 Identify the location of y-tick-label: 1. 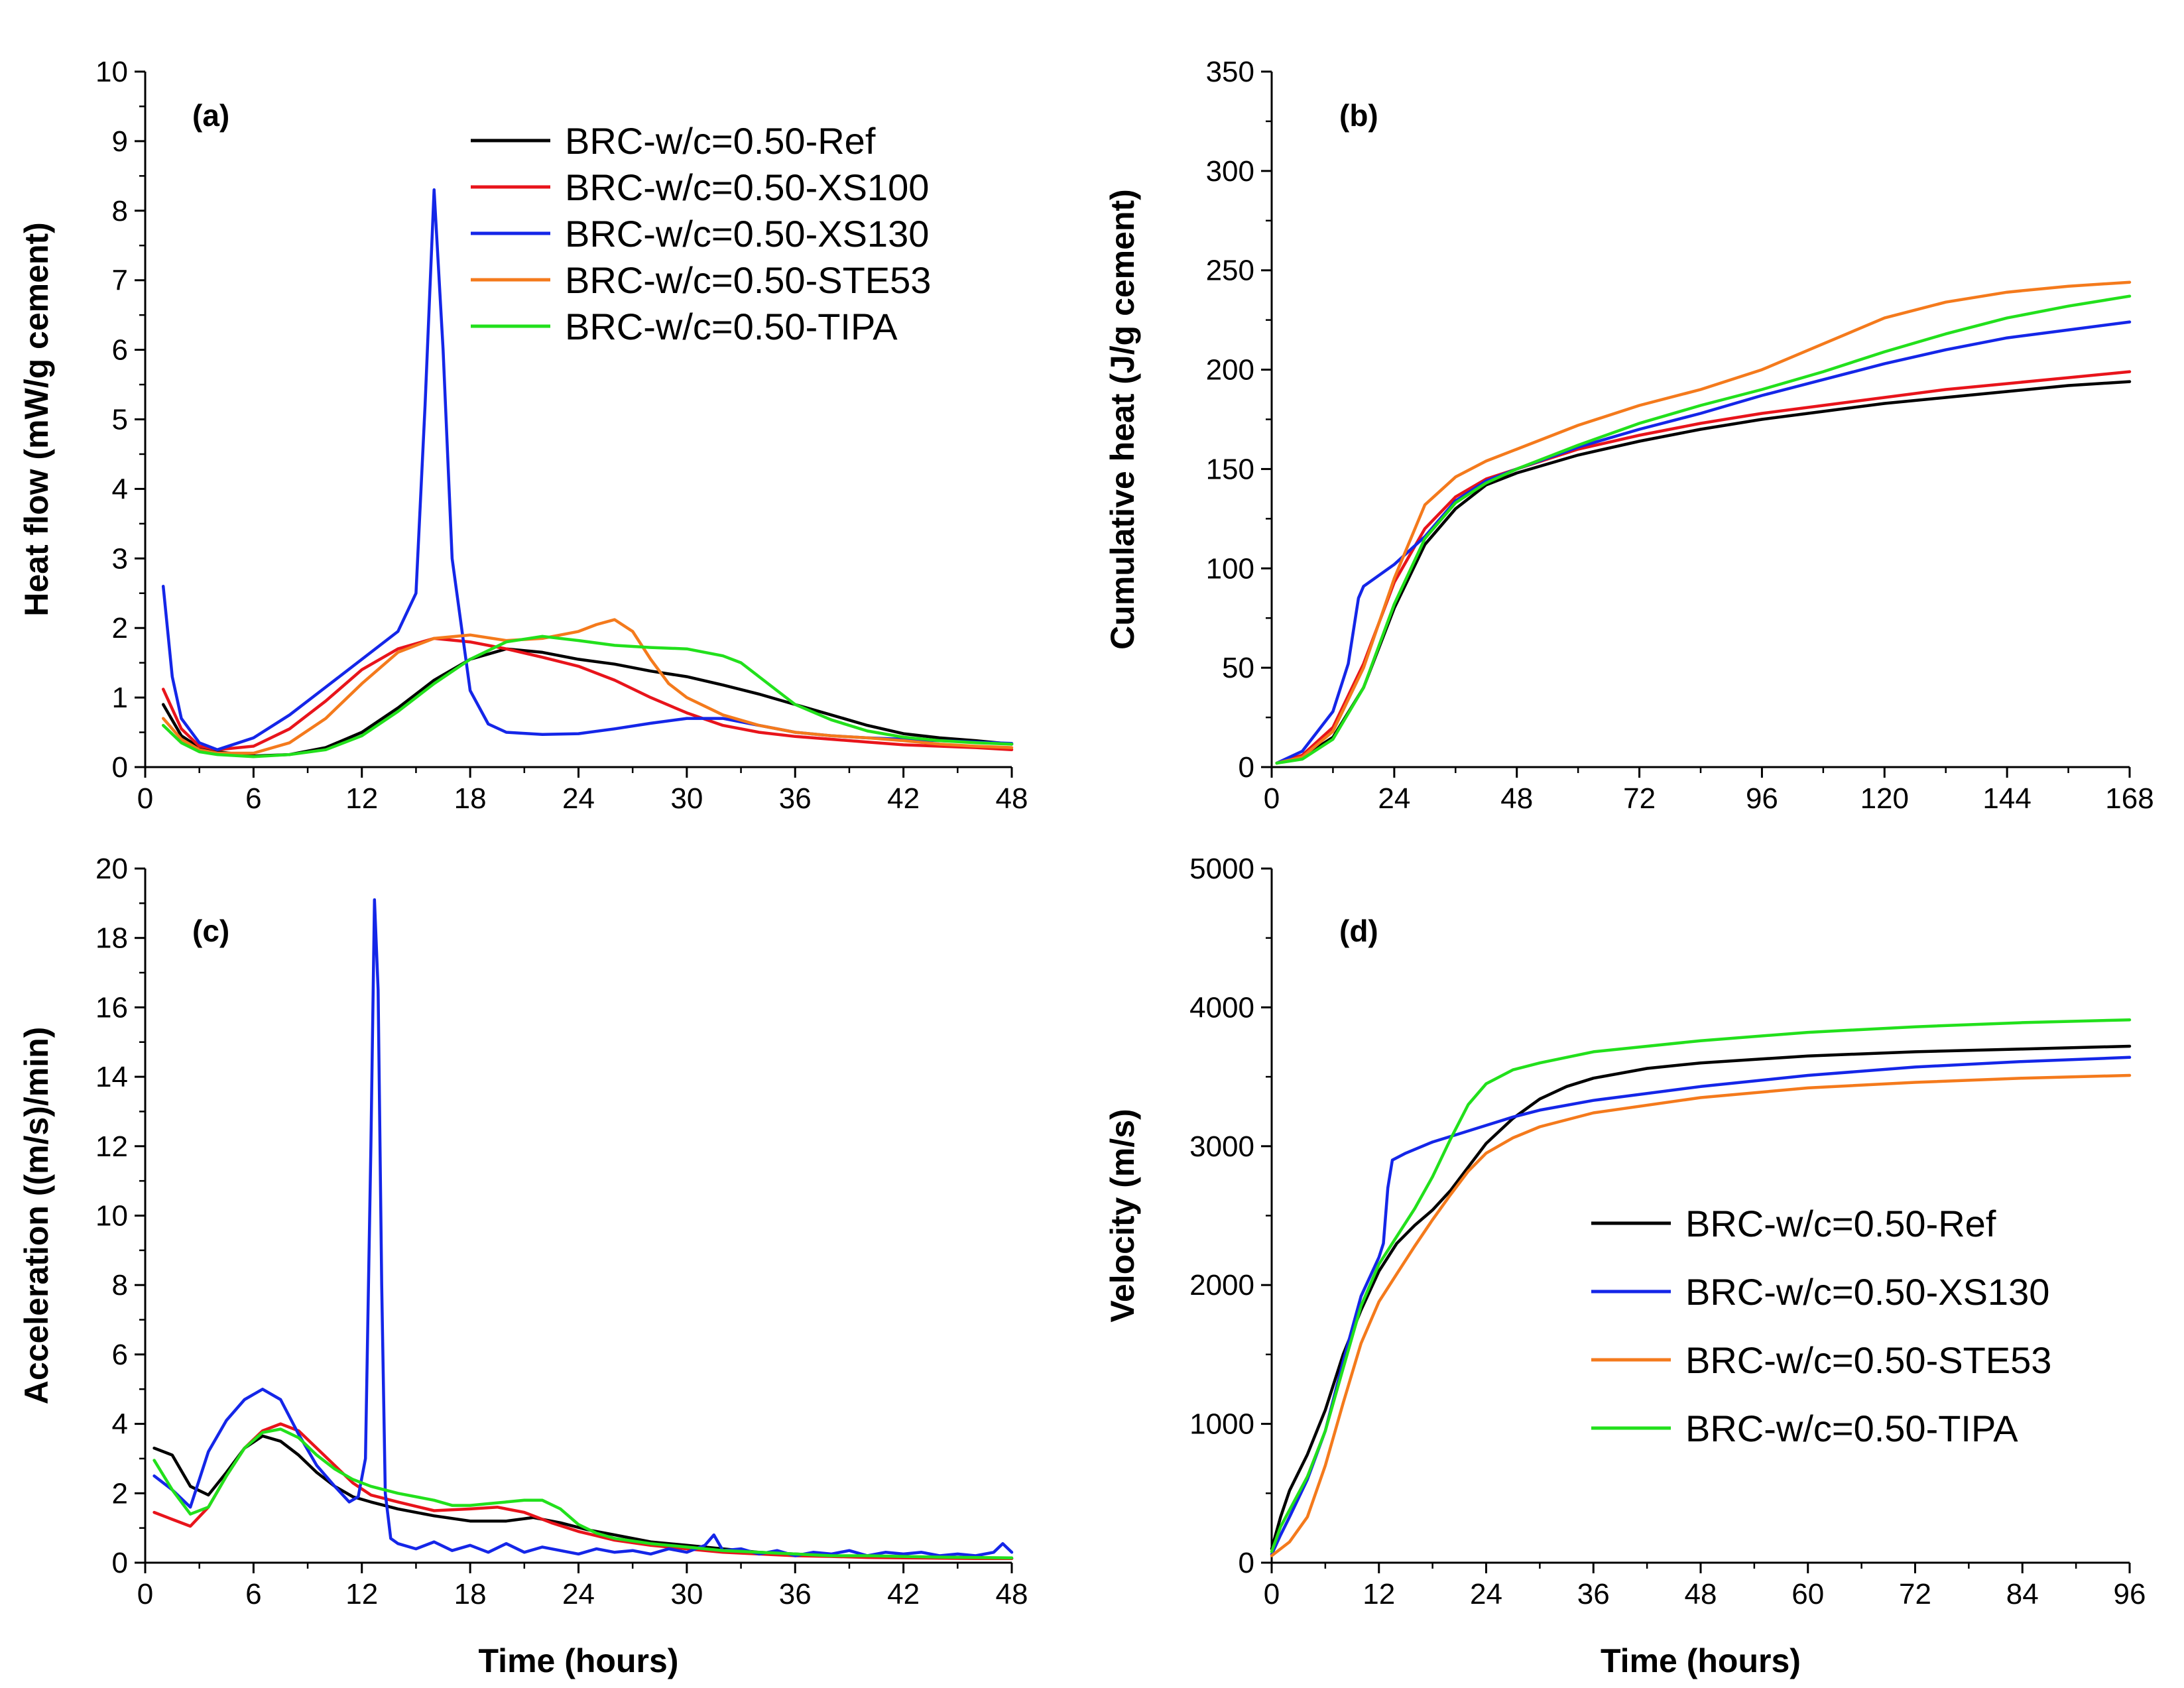
(120, 698).